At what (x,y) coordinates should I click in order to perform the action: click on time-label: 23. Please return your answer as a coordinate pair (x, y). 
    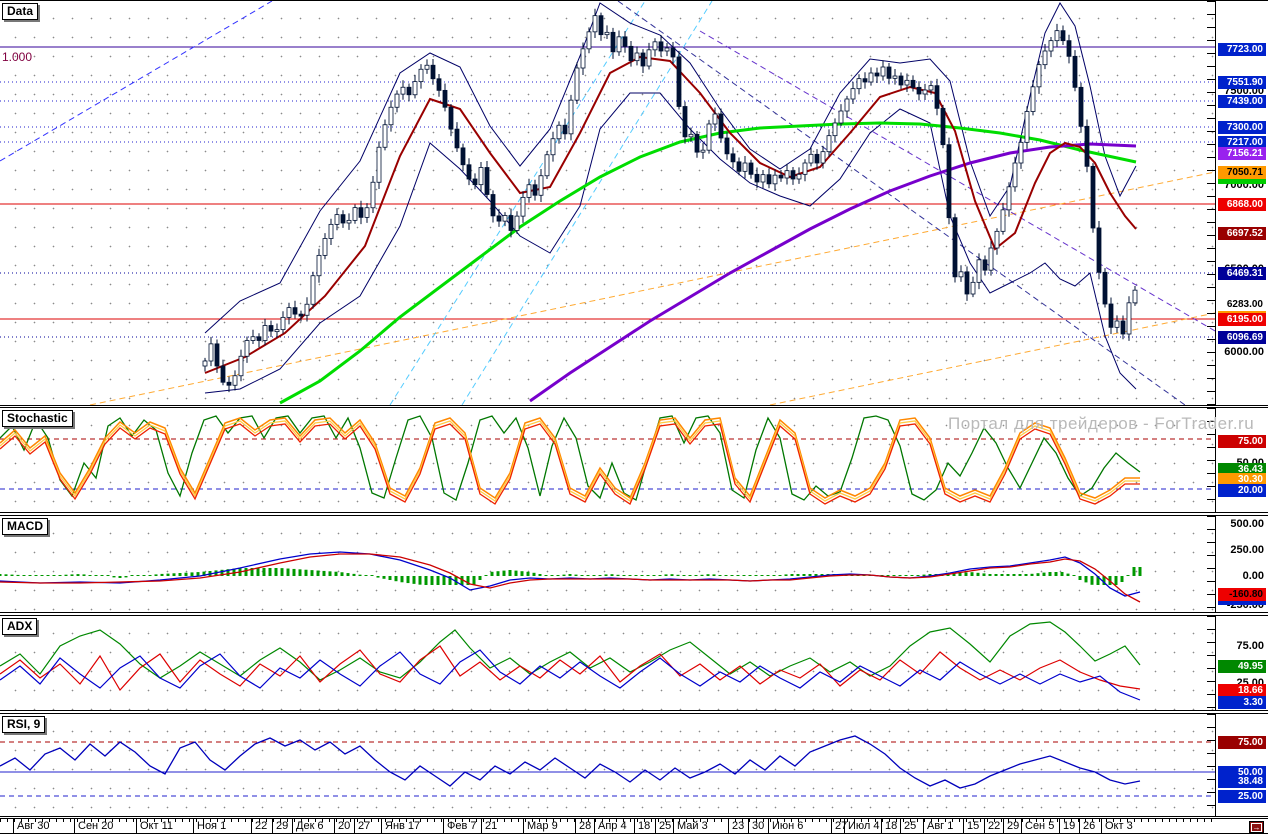
    Looking at the image, I should click on (738, 826).